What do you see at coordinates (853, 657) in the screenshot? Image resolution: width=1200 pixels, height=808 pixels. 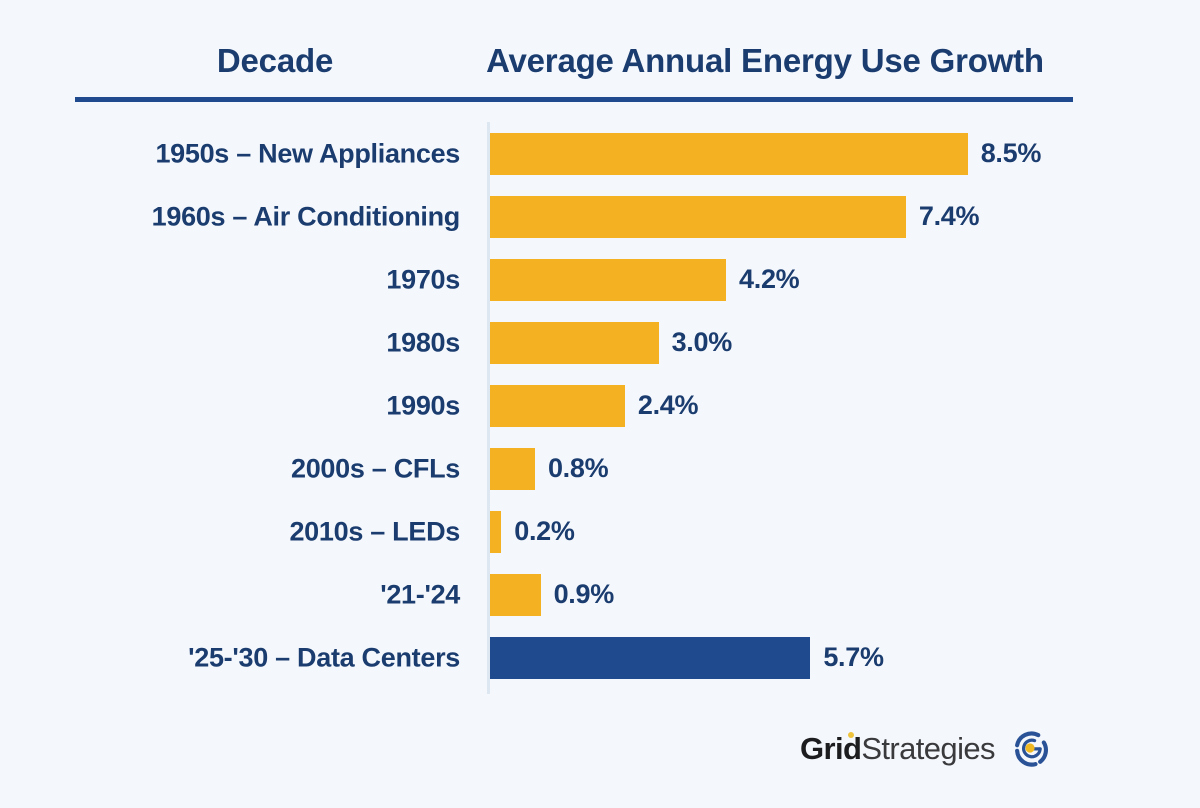 I see `bar-value-label: 5.7%` at bounding box center [853, 657].